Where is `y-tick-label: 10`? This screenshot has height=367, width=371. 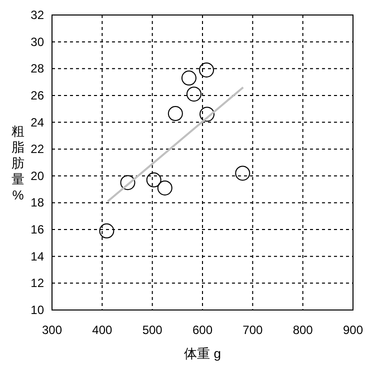 y-tick-label: 10 is located at coordinates (37, 310).